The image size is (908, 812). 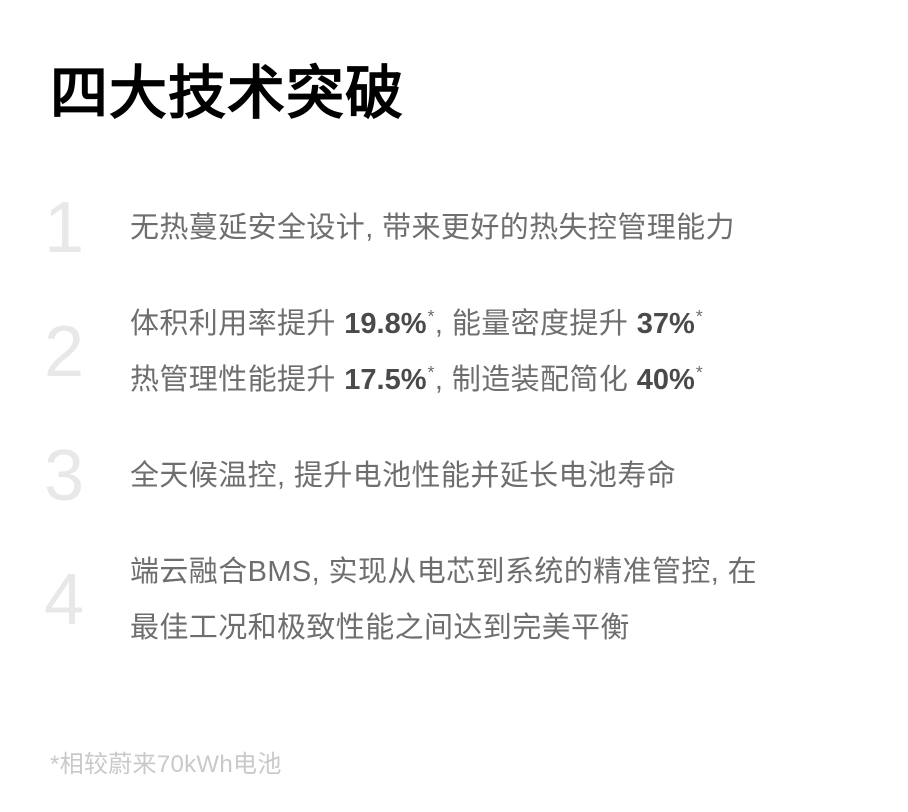 I want to click on feature-text-line: 全天候温控, 提升电池性能并延长电池寿命, so click(x=519, y=476).